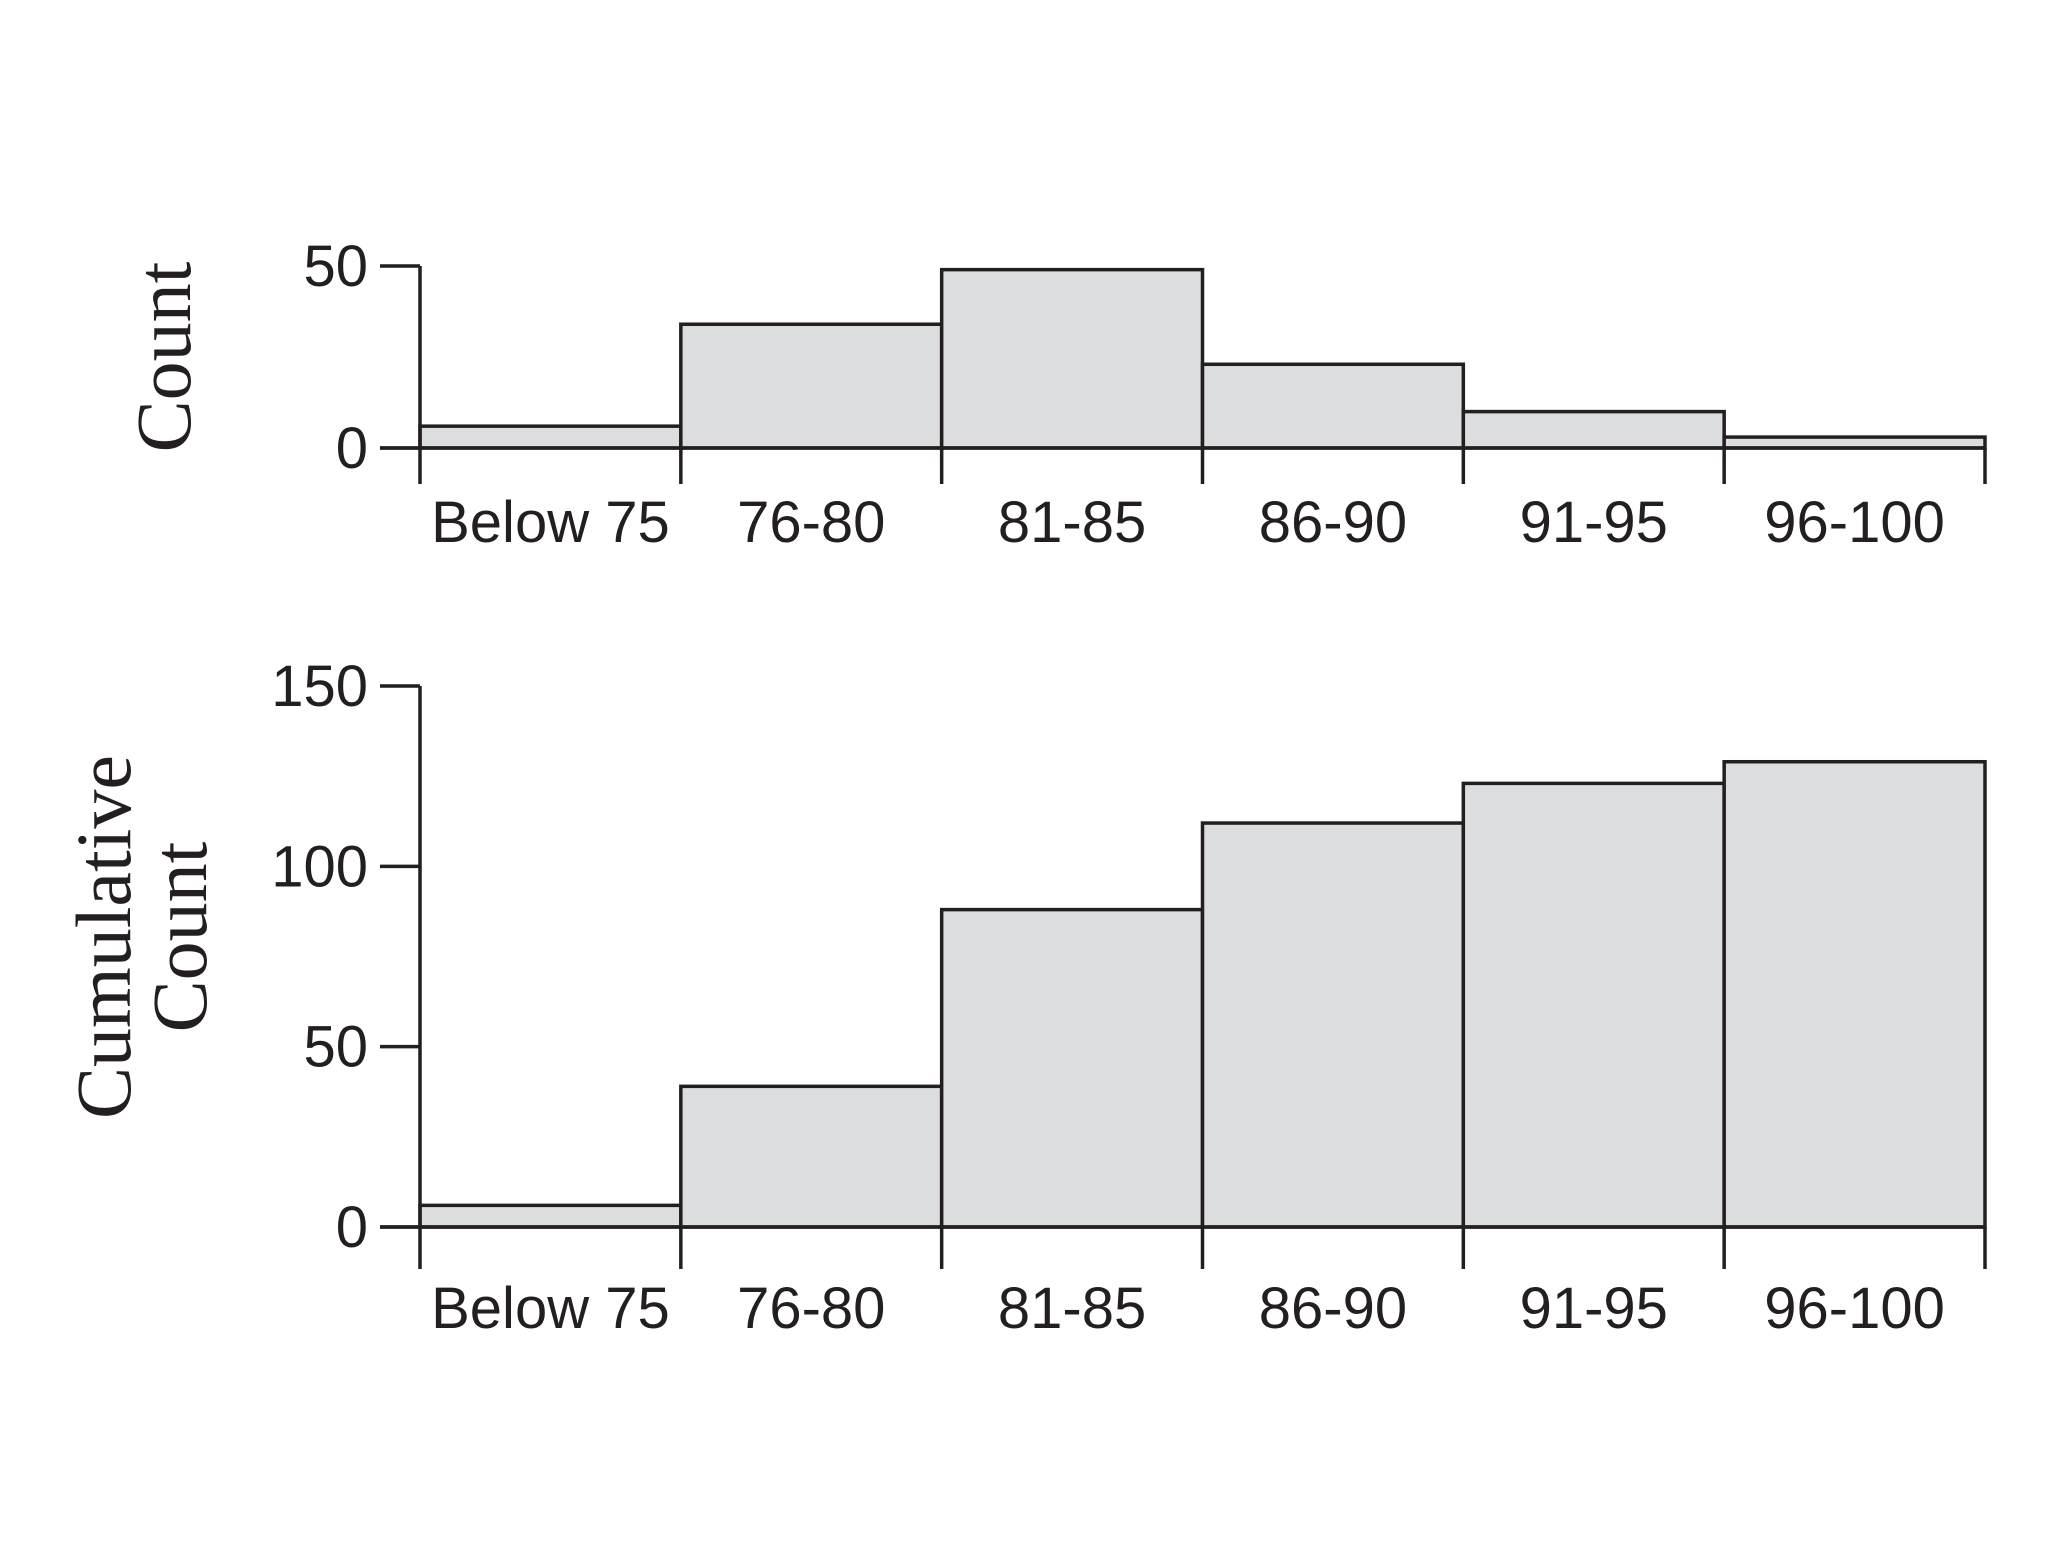 The width and height of the screenshot is (2048, 1541). Describe the element at coordinates (179, 936) in the screenshot. I see `y-axis-title-line-2: Count` at that location.